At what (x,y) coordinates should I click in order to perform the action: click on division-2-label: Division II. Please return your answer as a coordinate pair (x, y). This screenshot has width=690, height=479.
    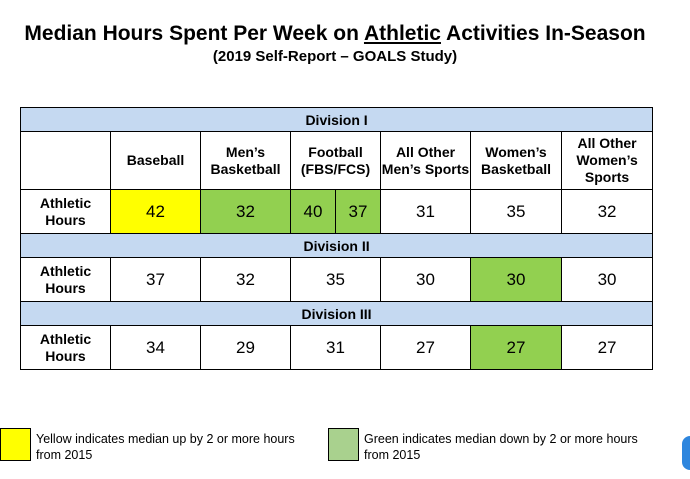
    Looking at the image, I should click on (336, 245).